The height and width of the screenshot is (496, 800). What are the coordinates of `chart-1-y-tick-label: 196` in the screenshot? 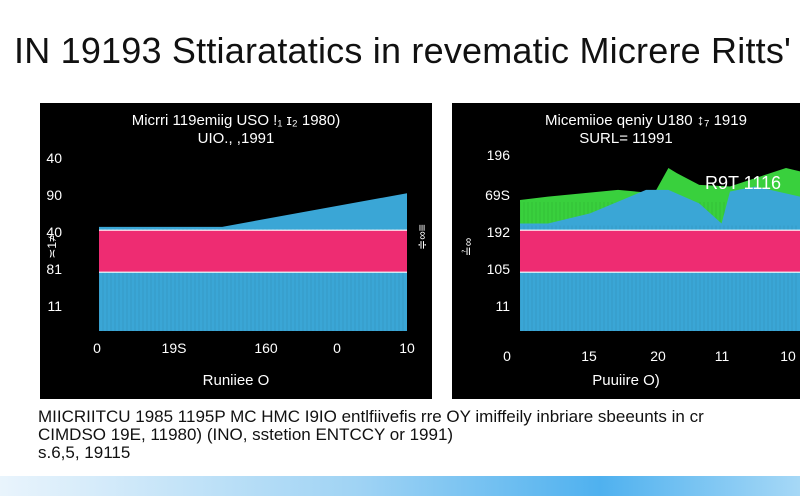 It's located at (499, 155).